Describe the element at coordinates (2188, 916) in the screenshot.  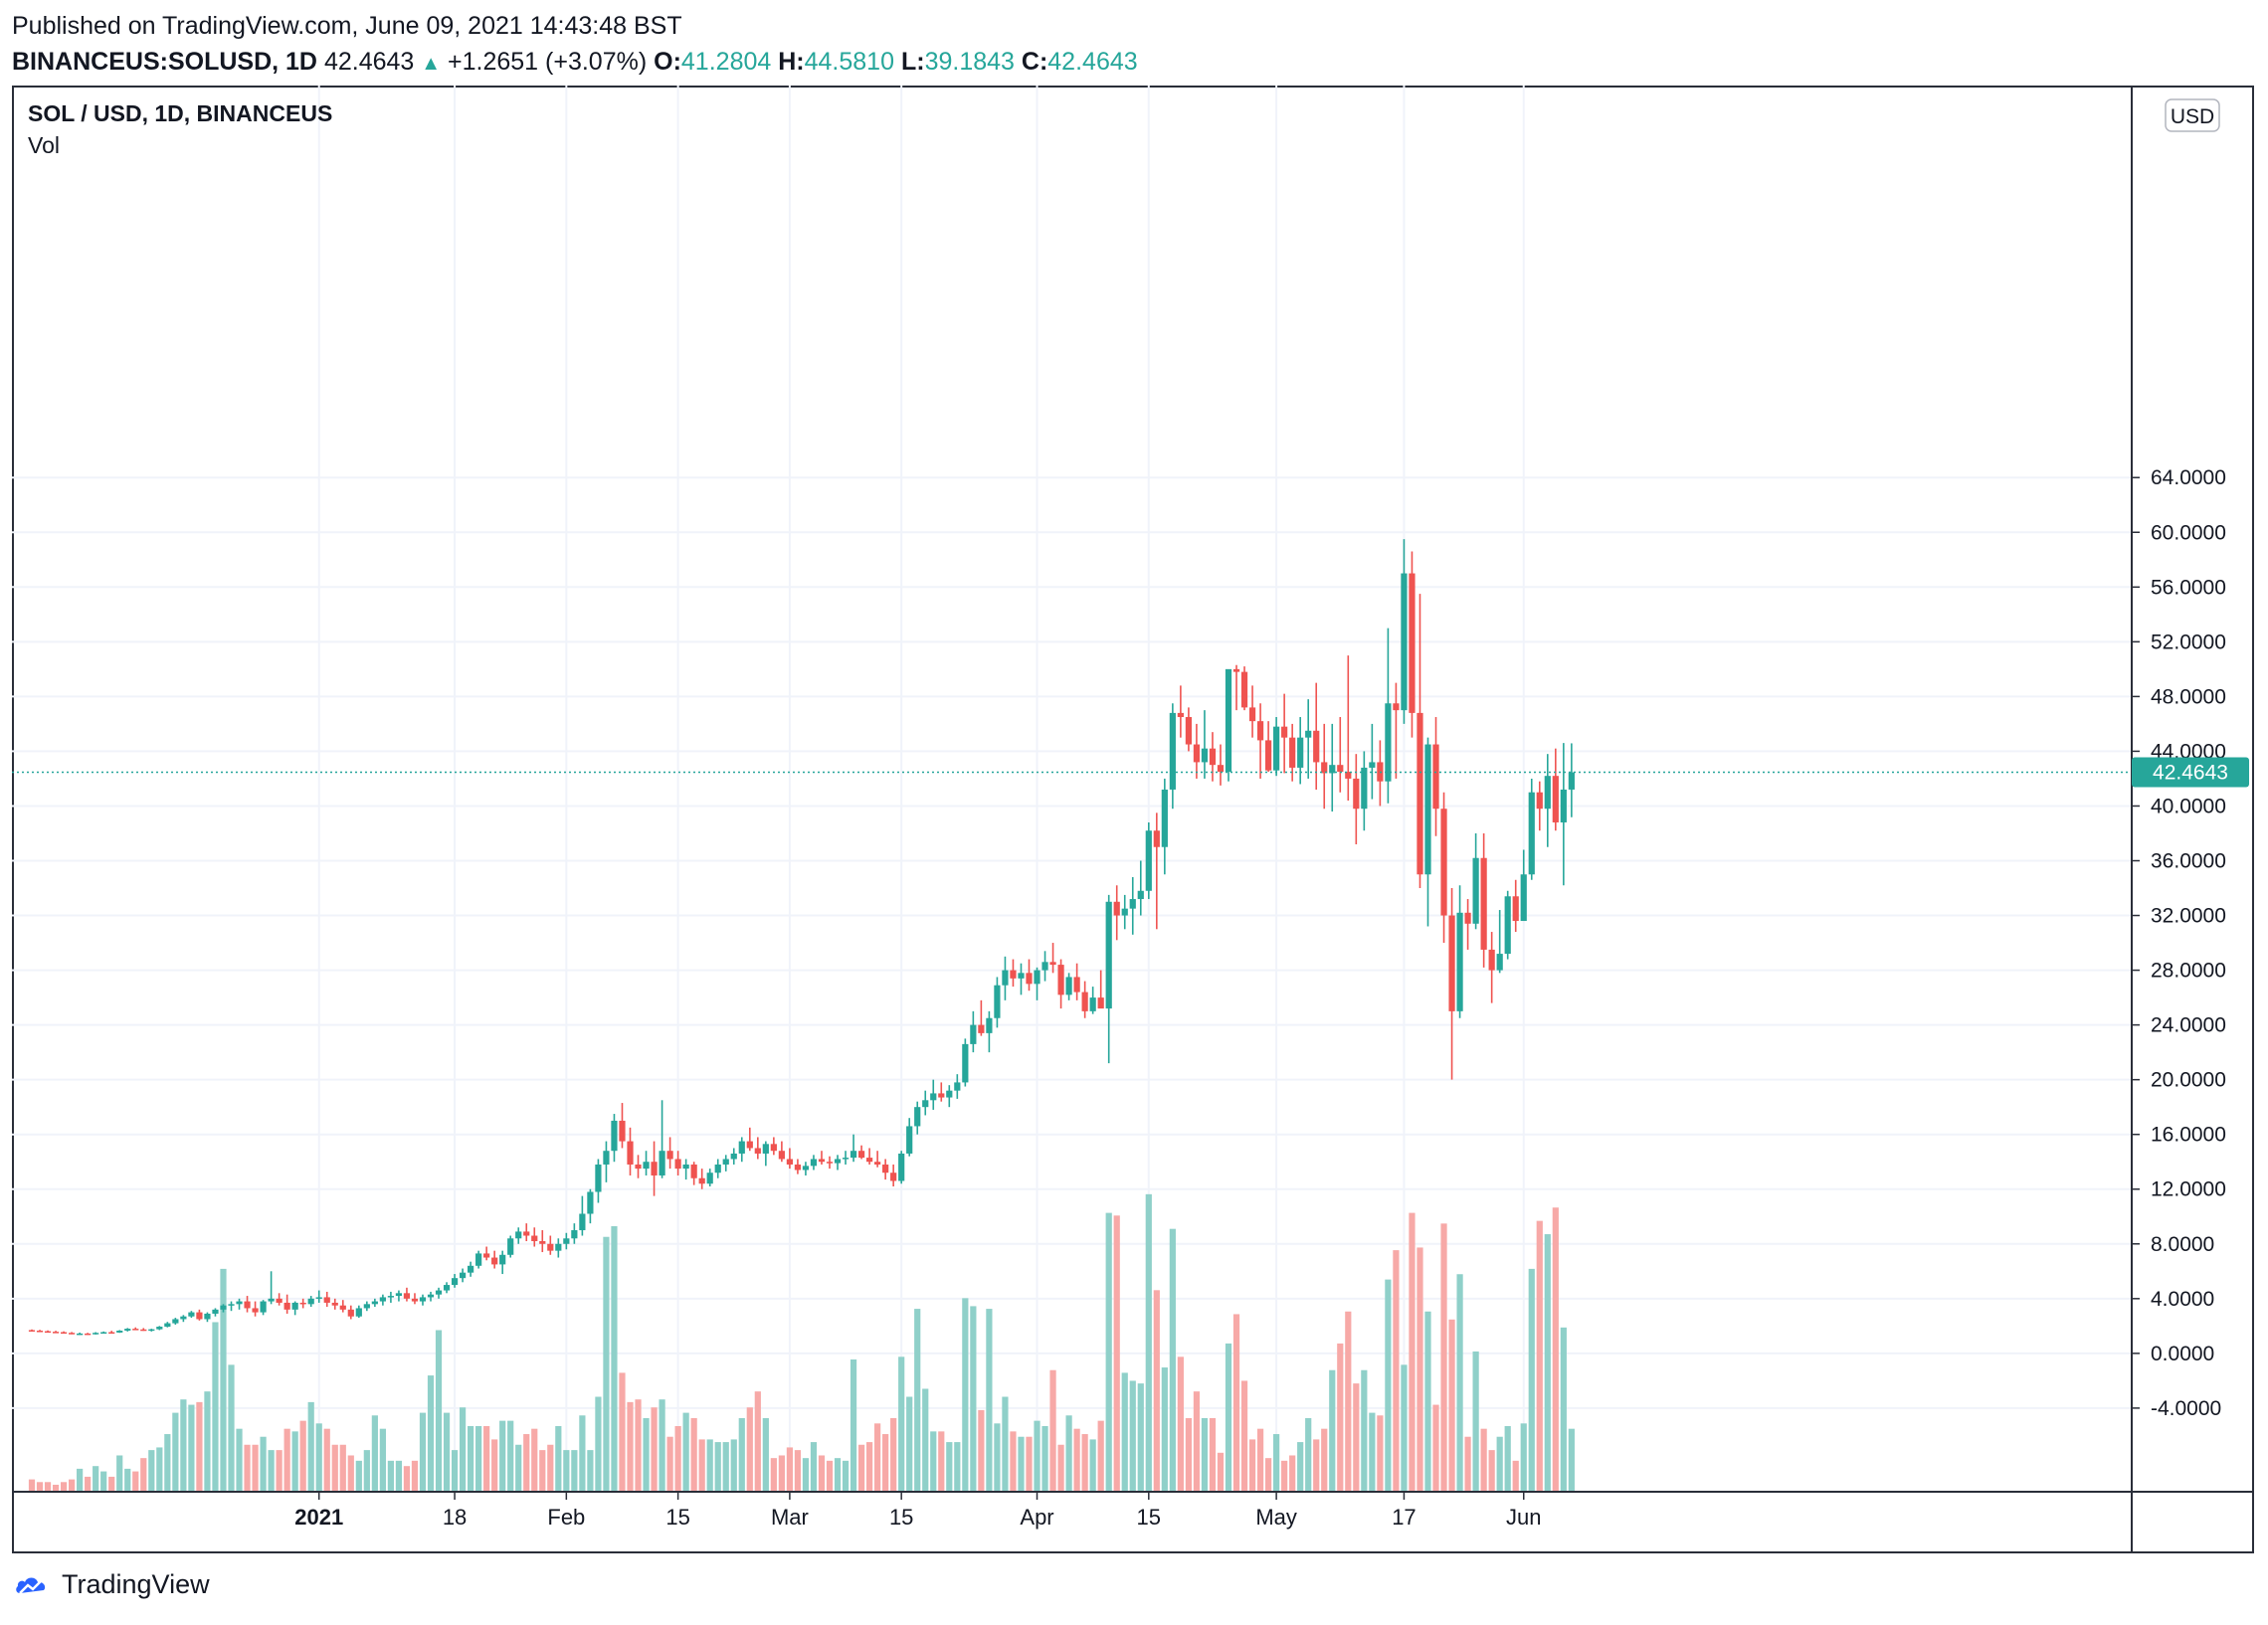
I see `price-tick-label: 32.0000` at that location.